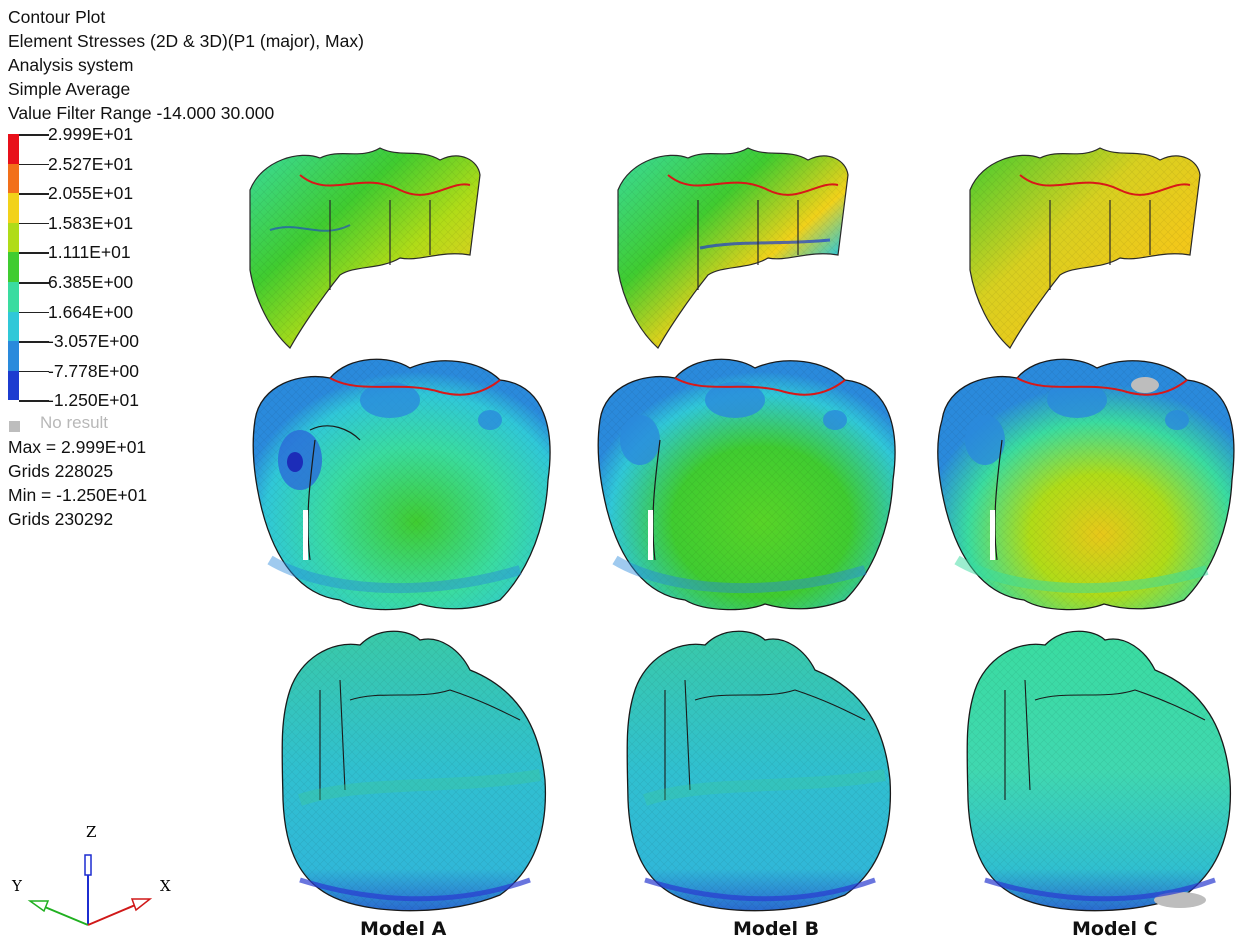  What do you see at coordinates (91, 832) in the screenshot?
I see `z-axis-label: Z` at bounding box center [91, 832].